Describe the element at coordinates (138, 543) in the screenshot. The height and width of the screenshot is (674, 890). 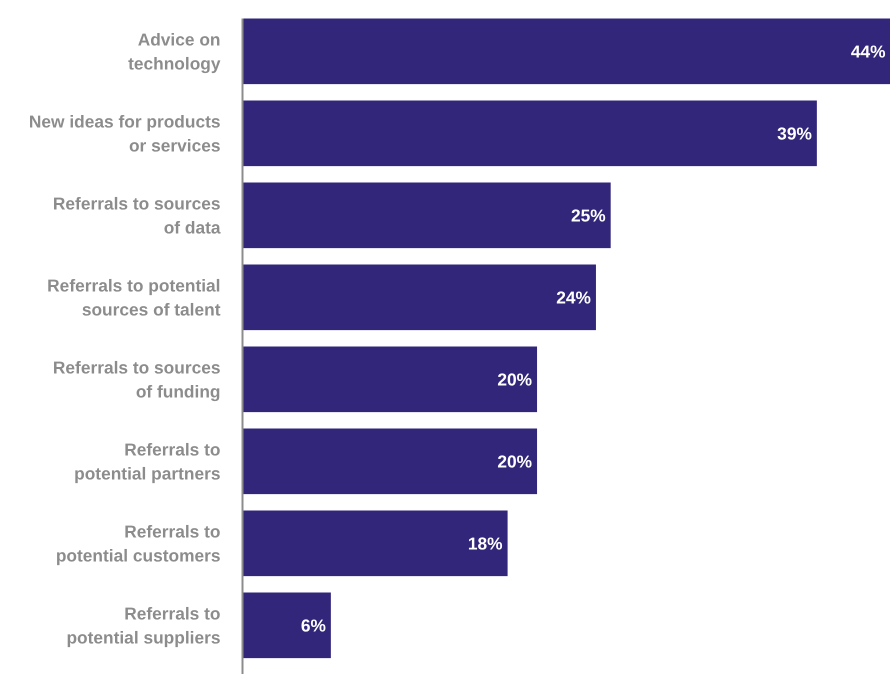
I see `y-tick-label: Referrals to potential customers` at that location.